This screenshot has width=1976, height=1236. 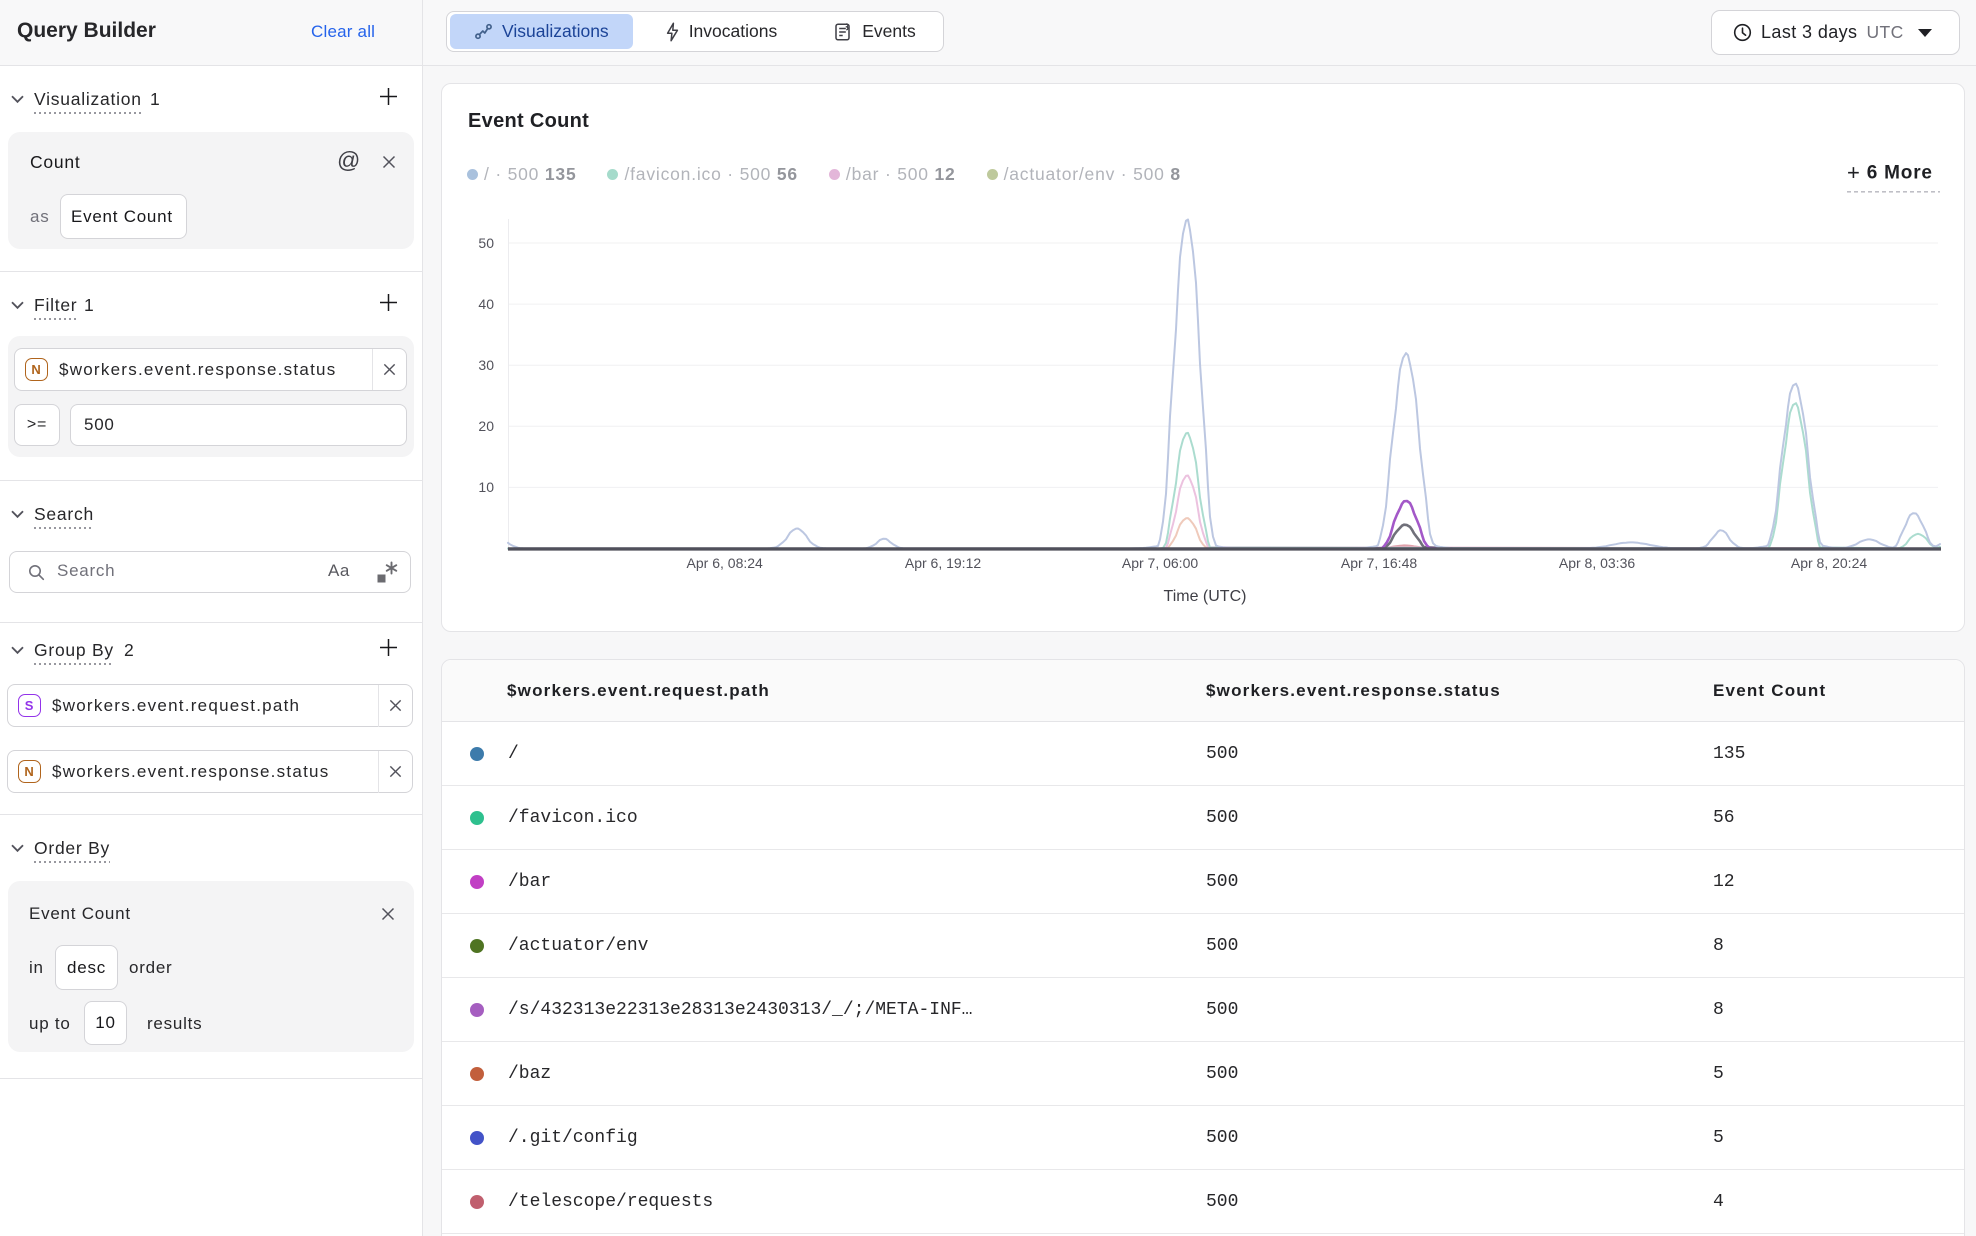 What do you see at coordinates (486, 487) in the screenshot?
I see `svg-text: 10` at bounding box center [486, 487].